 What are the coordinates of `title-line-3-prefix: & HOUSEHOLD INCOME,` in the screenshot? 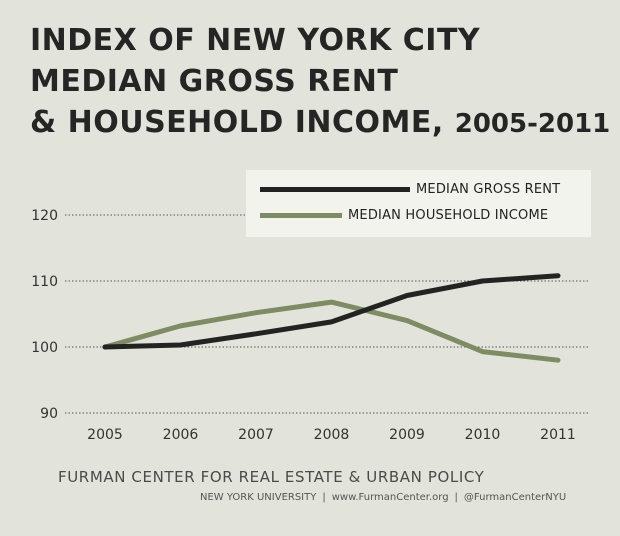 It's located at (242, 122).